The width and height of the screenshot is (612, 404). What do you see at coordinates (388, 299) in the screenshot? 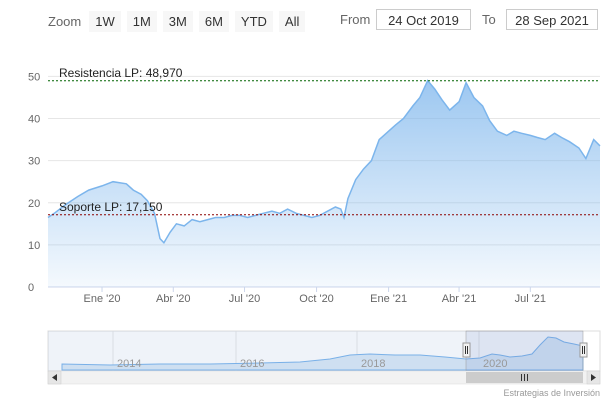
I see `x-tick-label: Ene '21` at bounding box center [388, 299].